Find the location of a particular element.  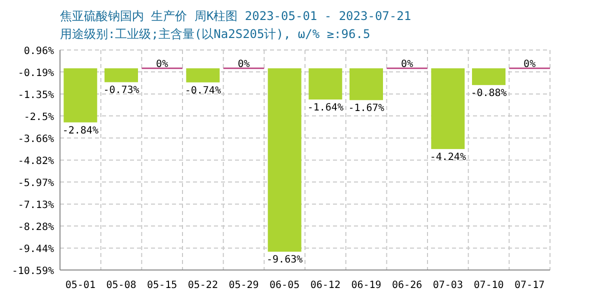

y-tick-label: -1.35% is located at coordinates (36, 95).